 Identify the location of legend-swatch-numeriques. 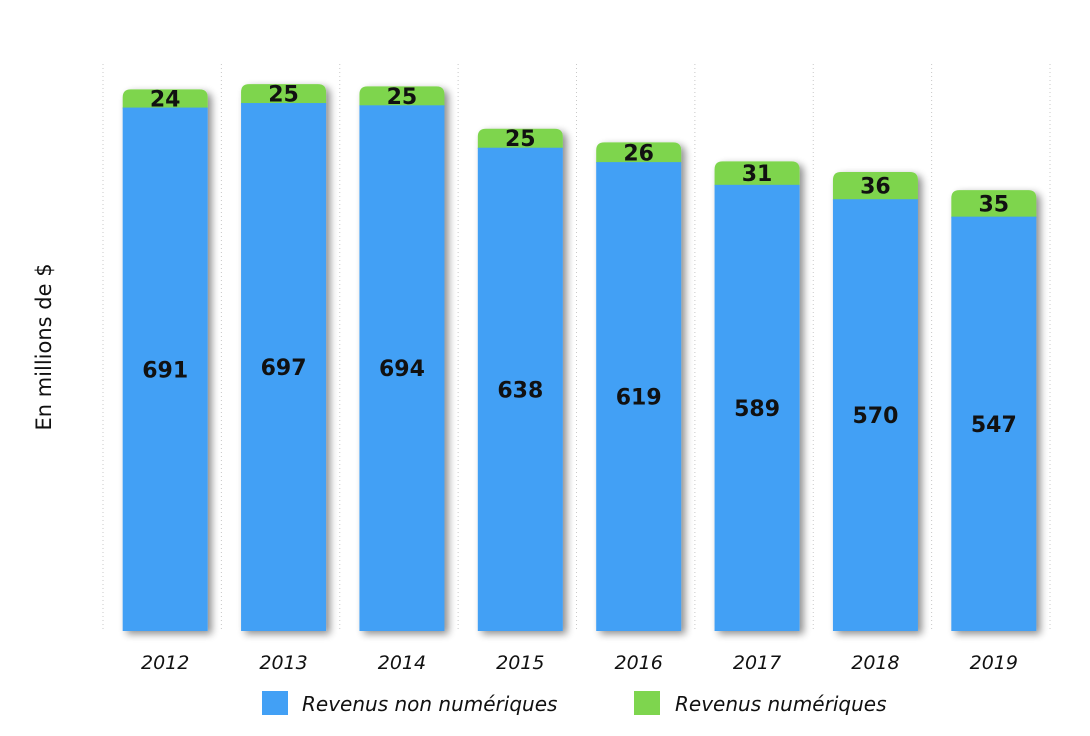
(647, 703).